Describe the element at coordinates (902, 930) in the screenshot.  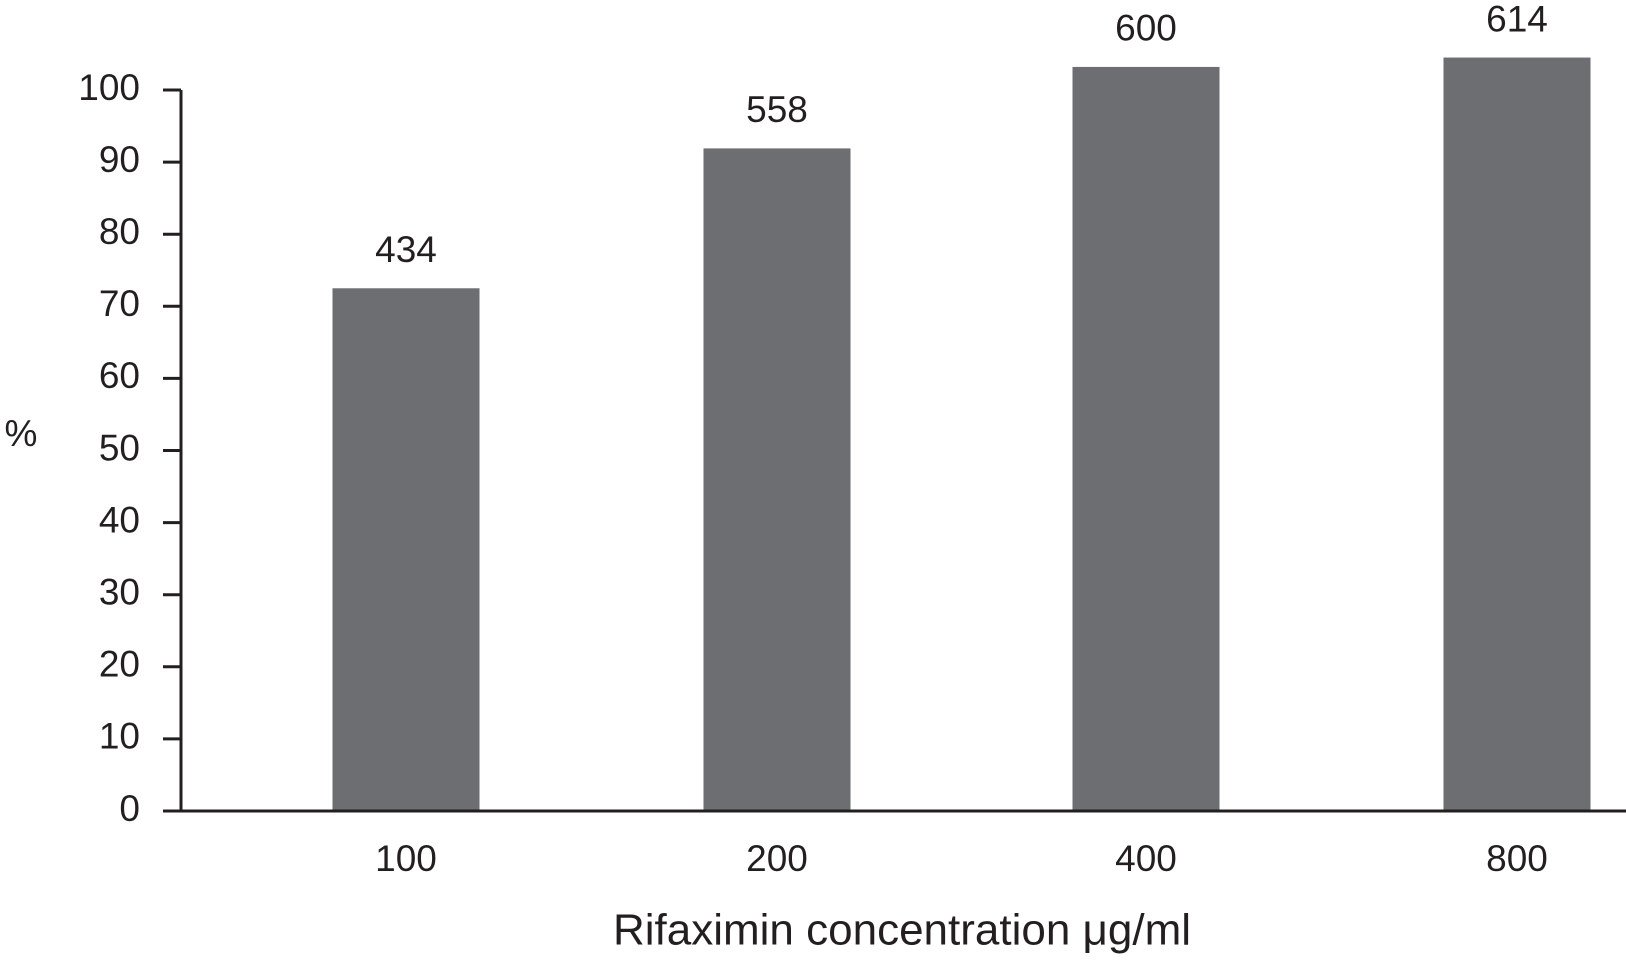
I see `x-axis-label: Rifaximin concentration μg/ml` at that location.